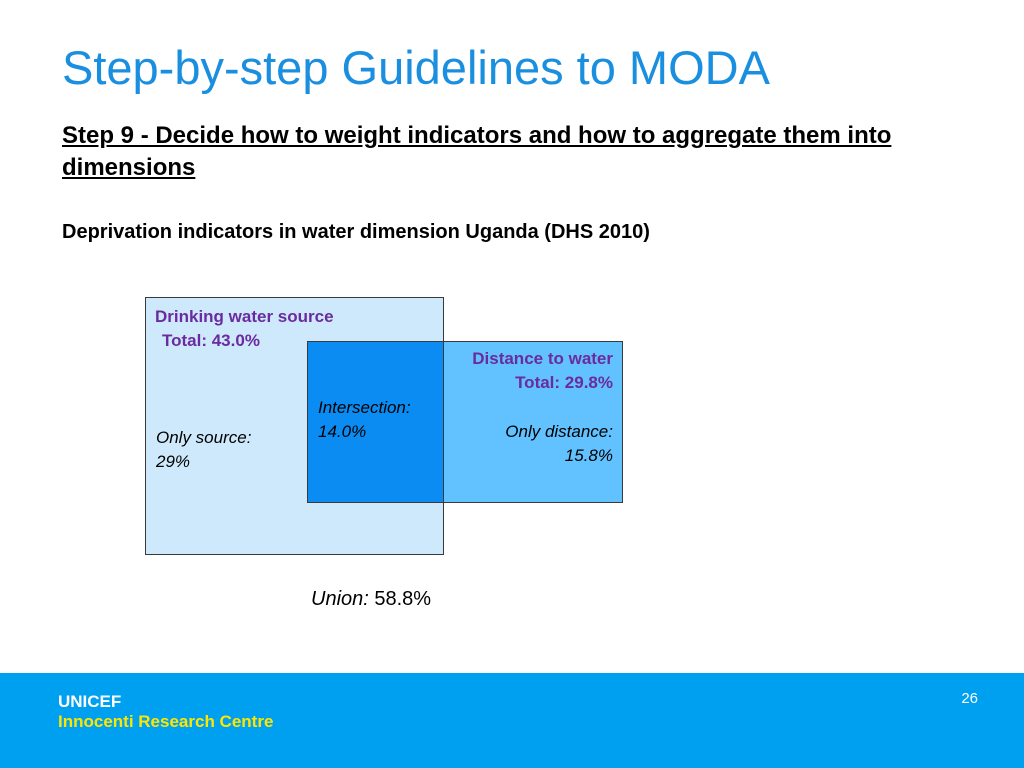 This screenshot has width=1024, height=768. What do you see at coordinates (403, 599) in the screenshot?
I see `union-value: 58.8%` at bounding box center [403, 599].